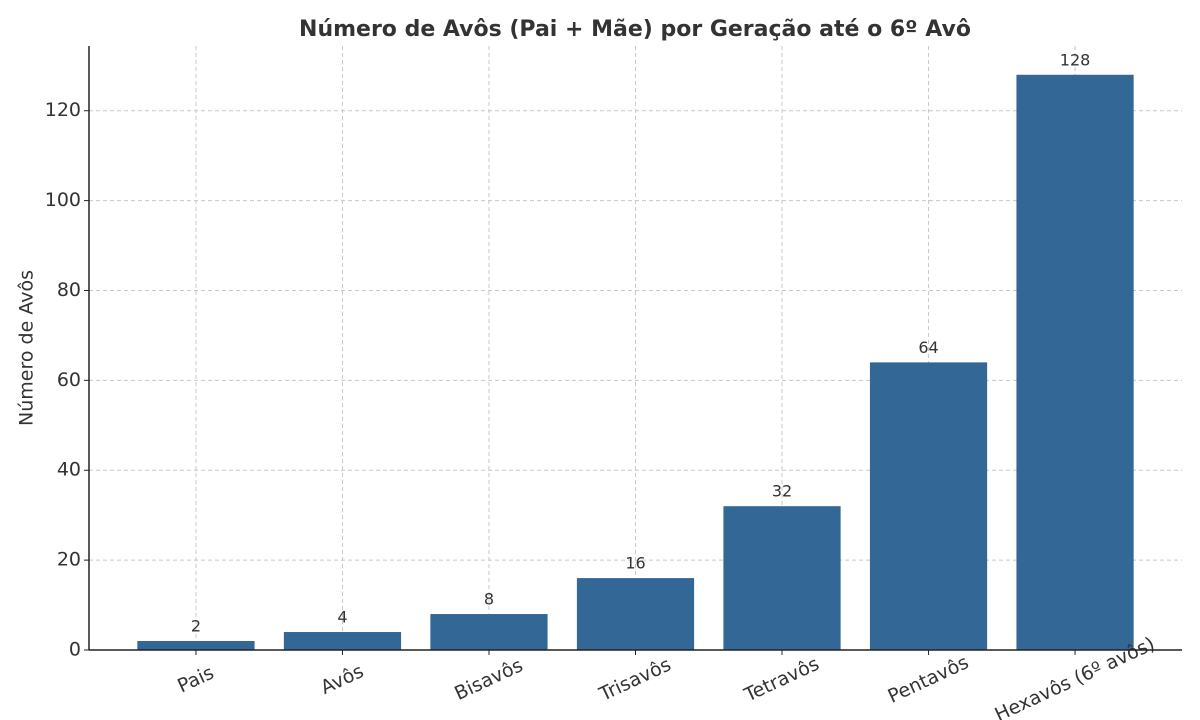 This screenshot has width=1200, height=720. Describe the element at coordinates (69, 470) in the screenshot. I see `y-tick-label: 40` at that location.